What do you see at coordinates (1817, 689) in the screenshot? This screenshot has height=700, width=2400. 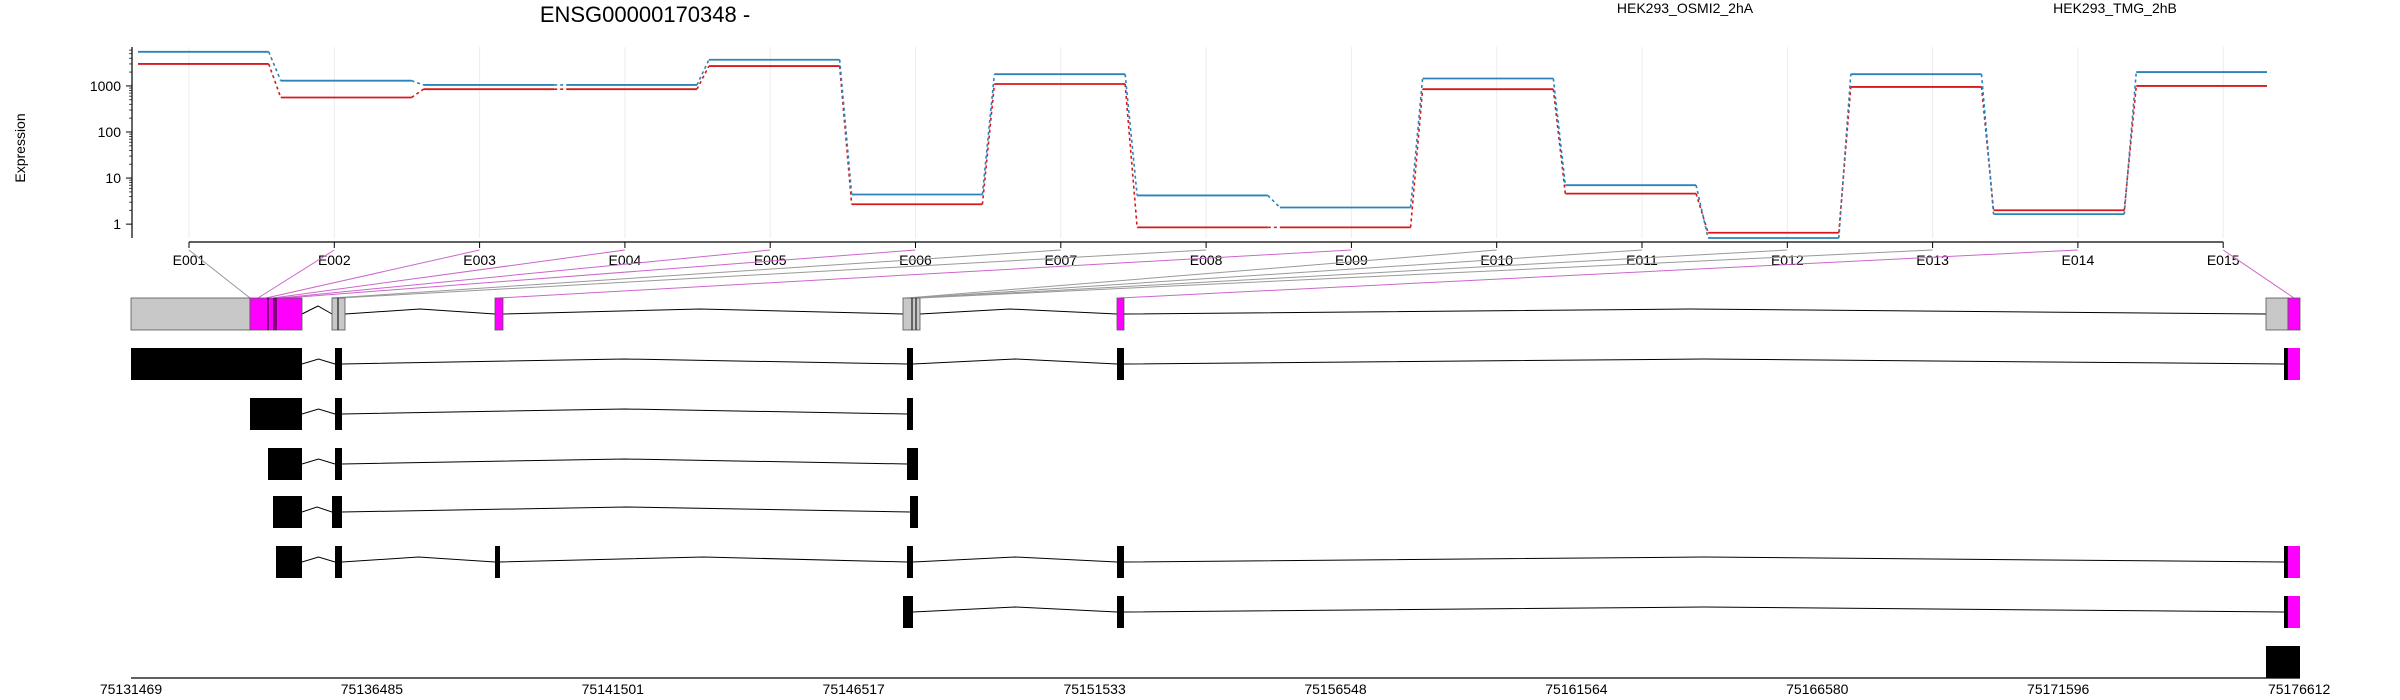 I see `genomic-coordinate-label: 75166580` at bounding box center [1817, 689].